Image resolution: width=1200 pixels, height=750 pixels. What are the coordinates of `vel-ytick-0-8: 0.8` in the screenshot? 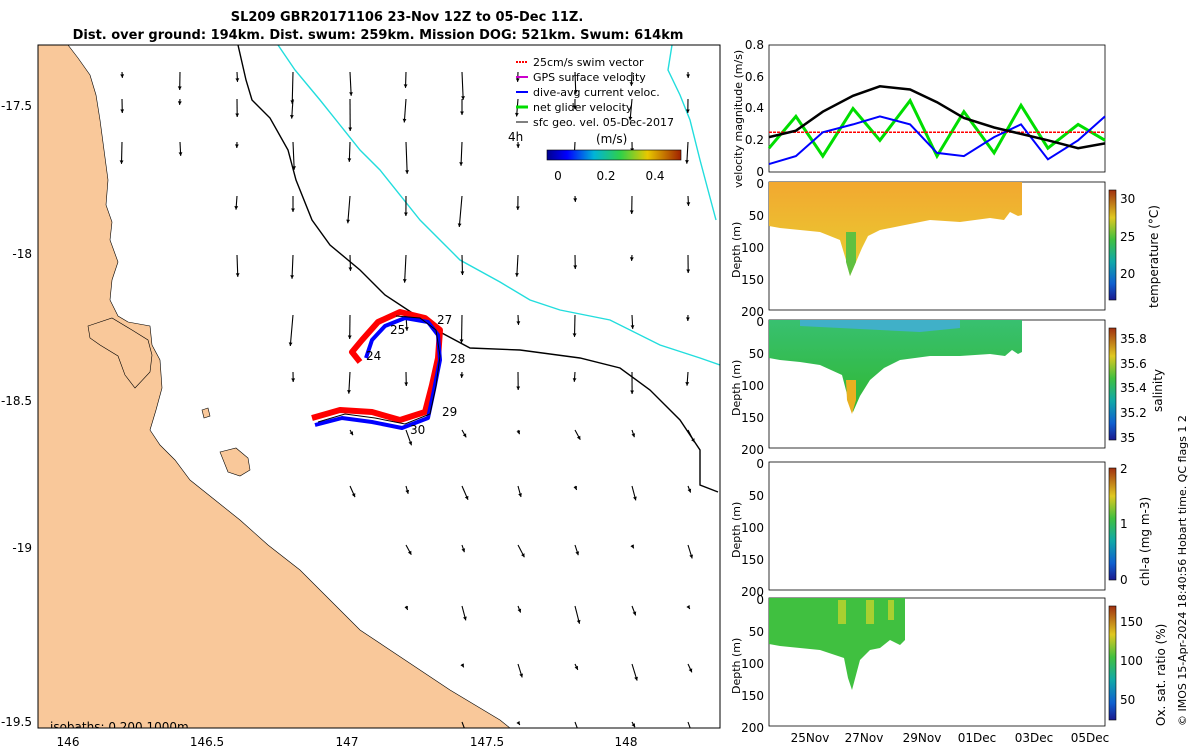 It's located at (754, 45).